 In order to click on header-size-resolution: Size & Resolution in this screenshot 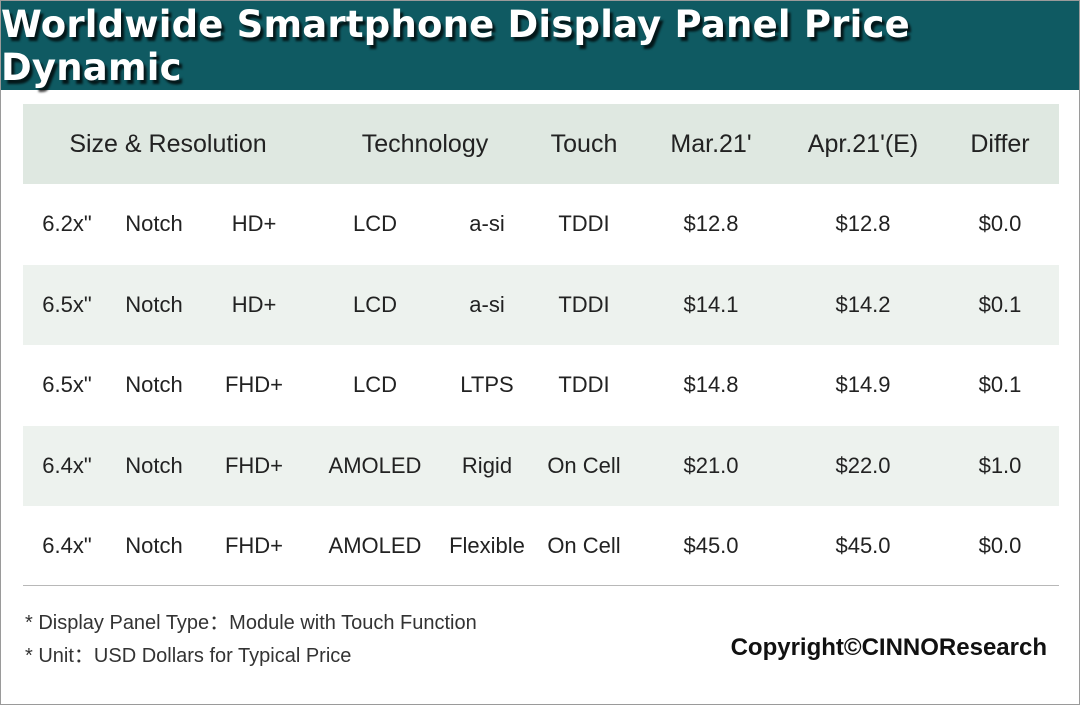, I will do `click(168, 143)`.